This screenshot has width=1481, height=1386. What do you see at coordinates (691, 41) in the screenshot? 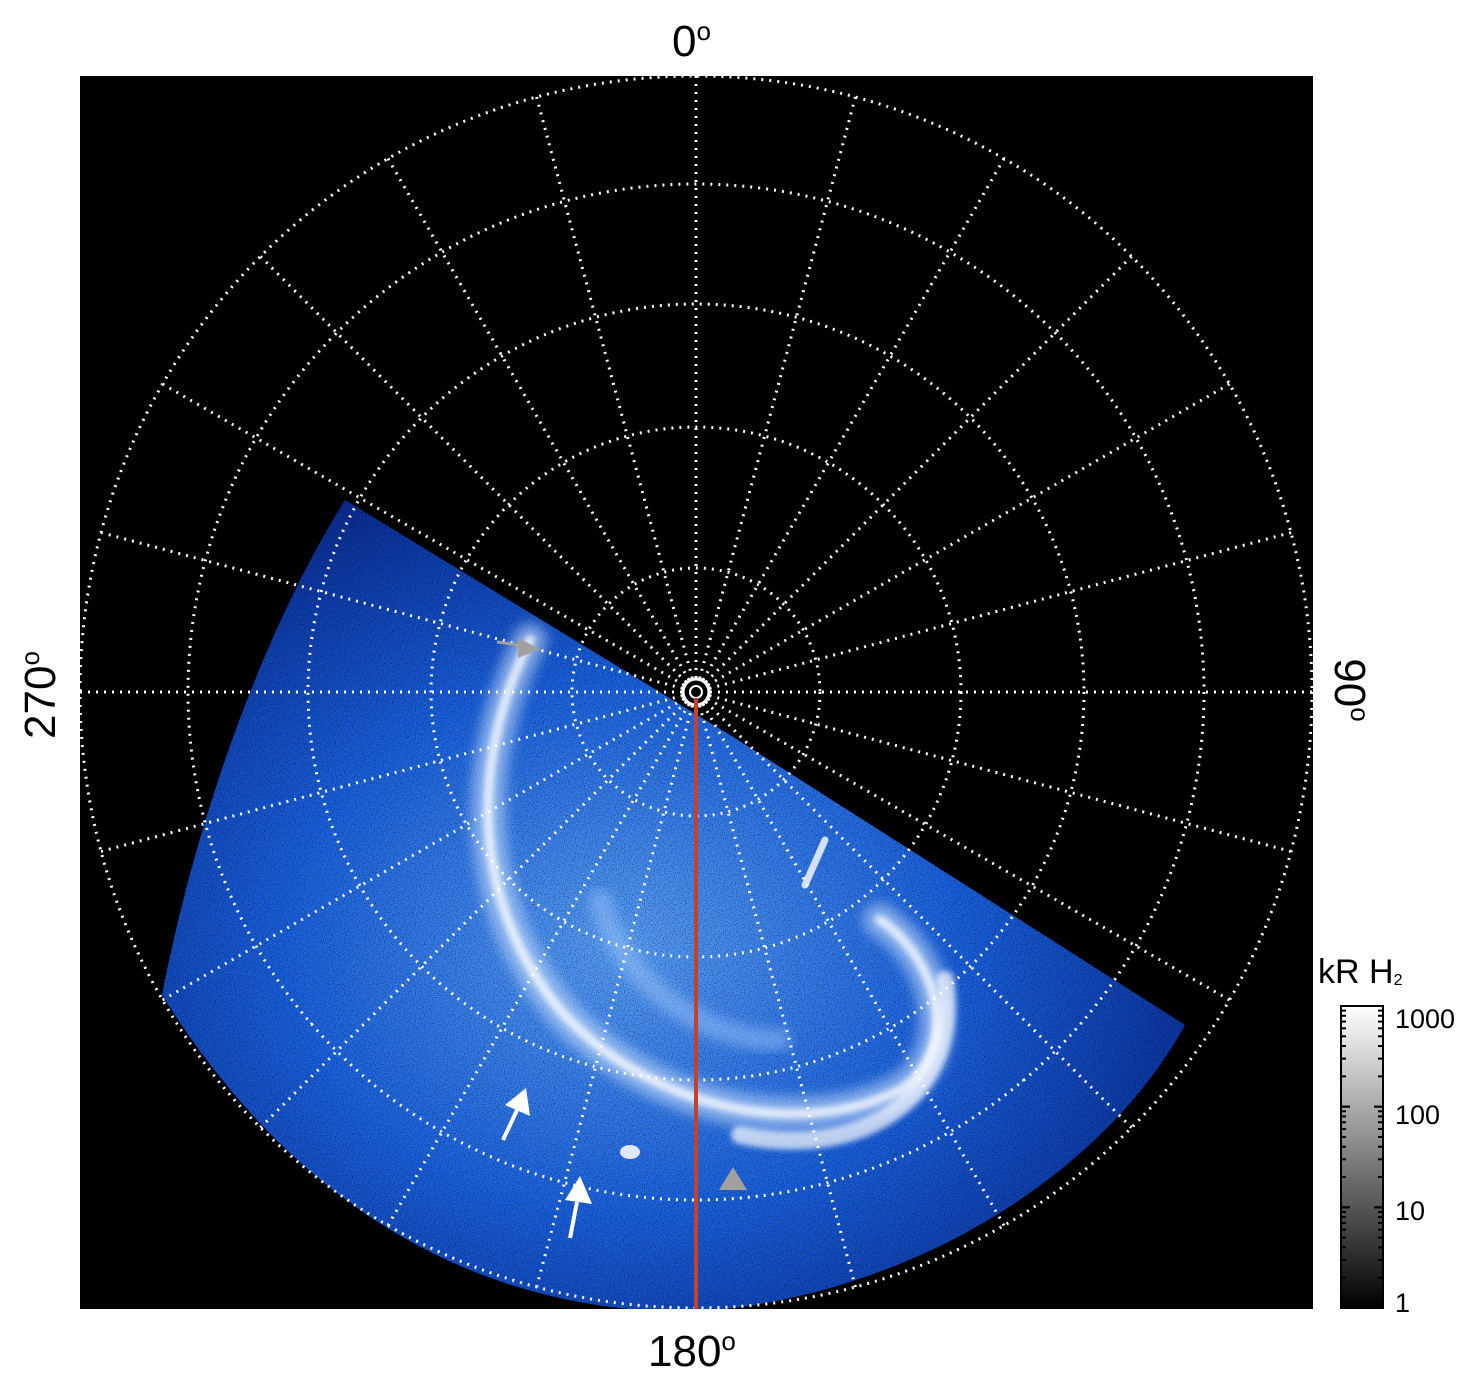
I see `axis-label-0: 0o` at bounding box center [691, 41].